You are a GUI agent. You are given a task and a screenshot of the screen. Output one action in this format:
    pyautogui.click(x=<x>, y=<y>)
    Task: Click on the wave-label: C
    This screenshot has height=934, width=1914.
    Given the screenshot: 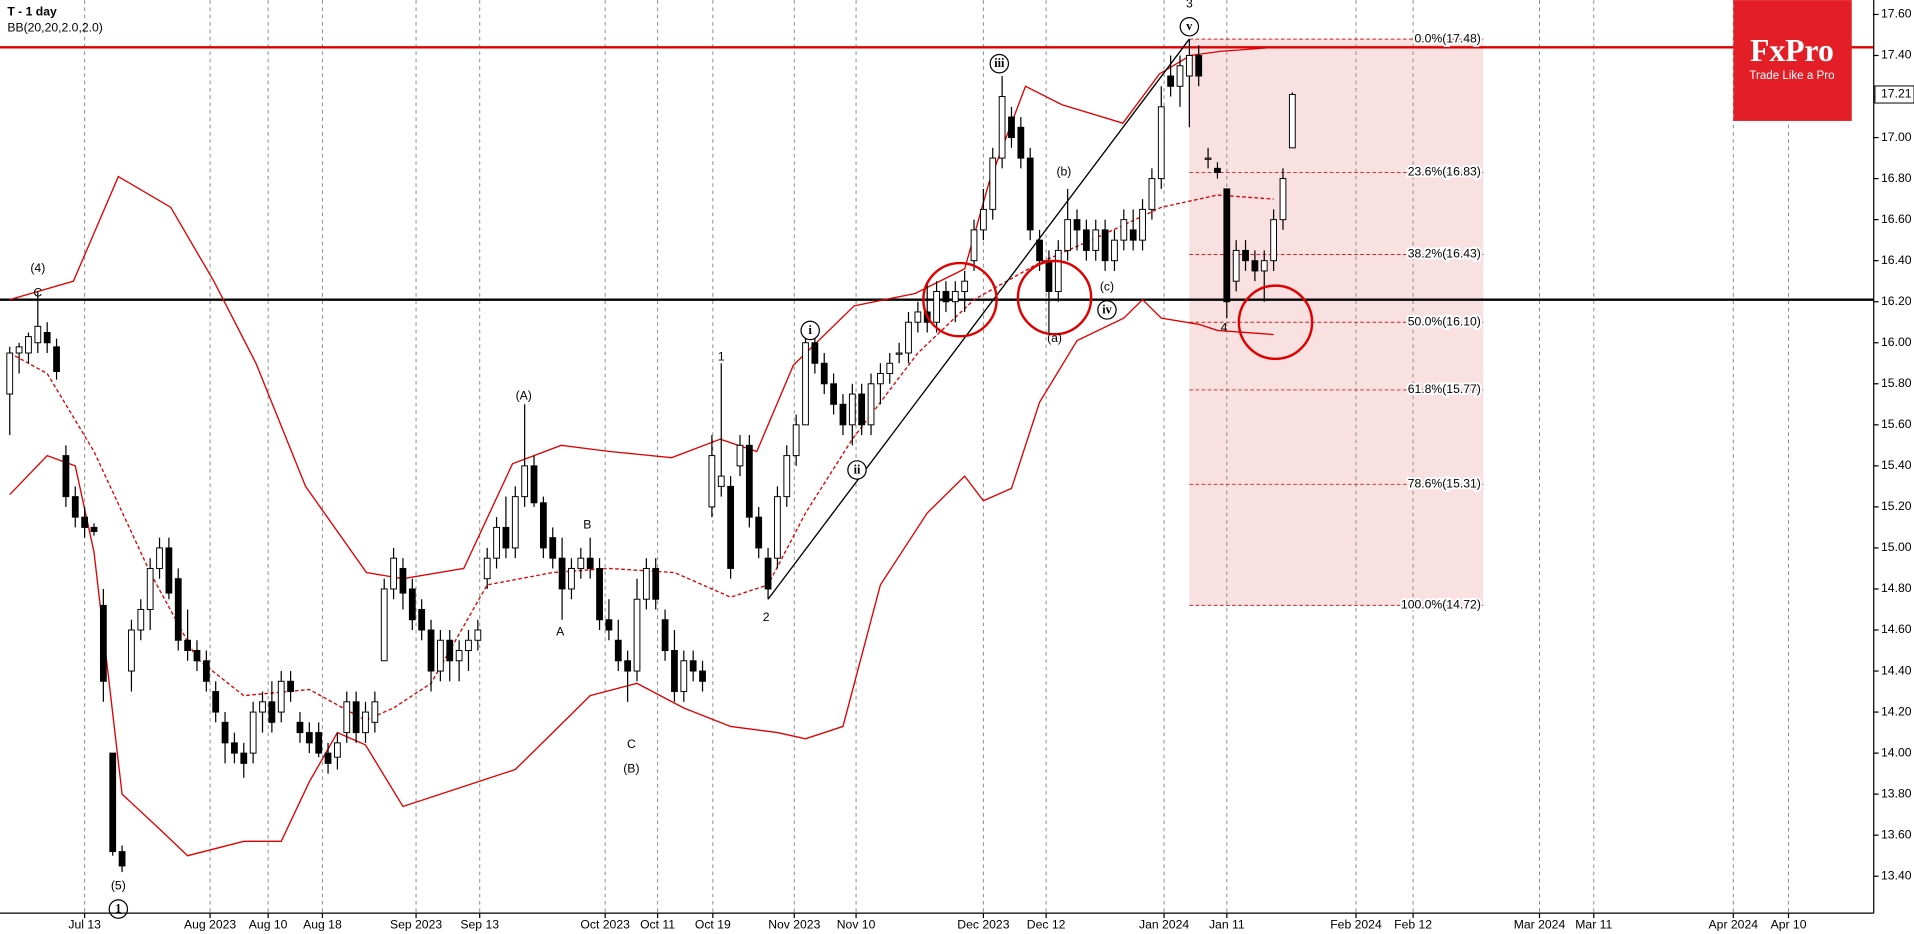 What is the action you would take?
    pyautogui.click(x=631, y=744)
    